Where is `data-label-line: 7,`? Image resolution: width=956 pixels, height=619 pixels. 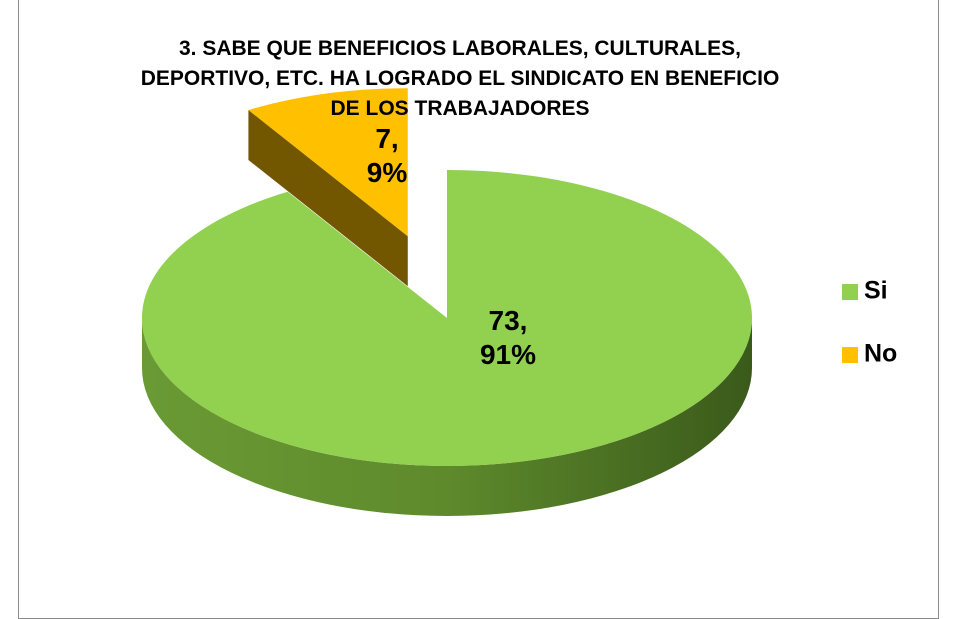 data-label-line: 7, is located at coordinates (386, 138).